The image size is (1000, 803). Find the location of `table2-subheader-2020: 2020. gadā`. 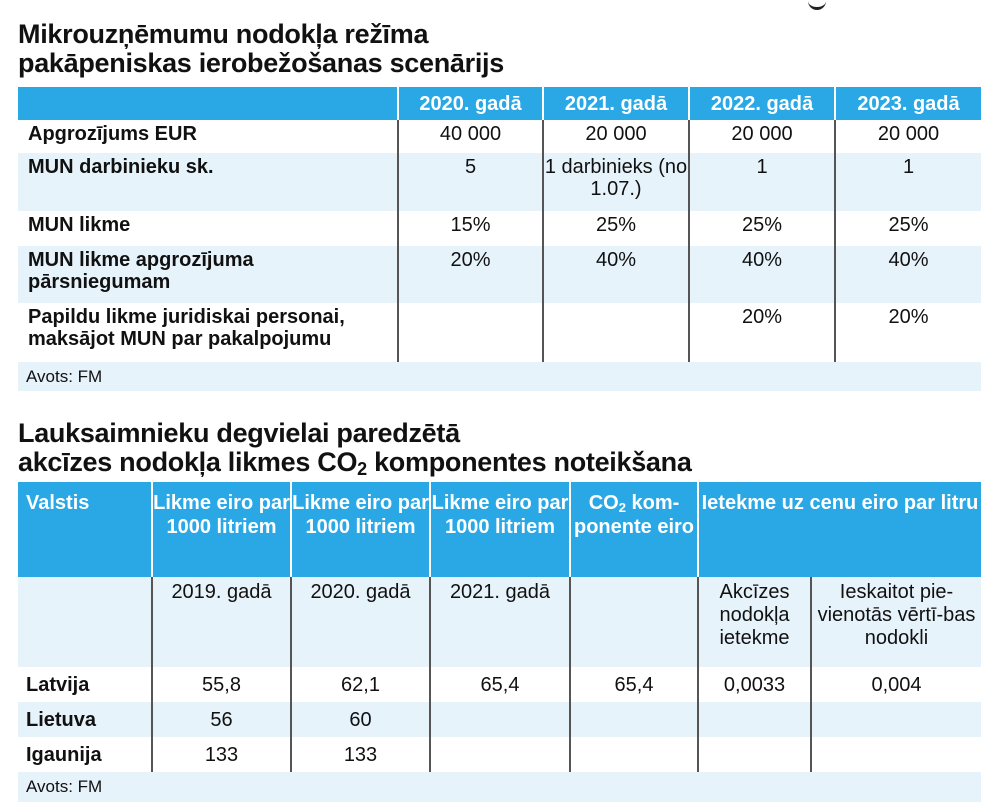

table2-subheader-2020: 2020. gadā is located at coordinates (360, 622).